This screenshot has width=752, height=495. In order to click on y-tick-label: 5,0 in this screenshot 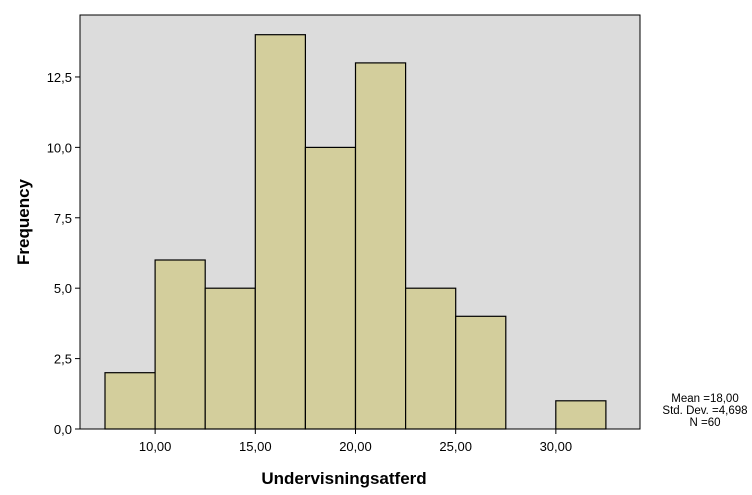, I will do `click(63, 288)`.